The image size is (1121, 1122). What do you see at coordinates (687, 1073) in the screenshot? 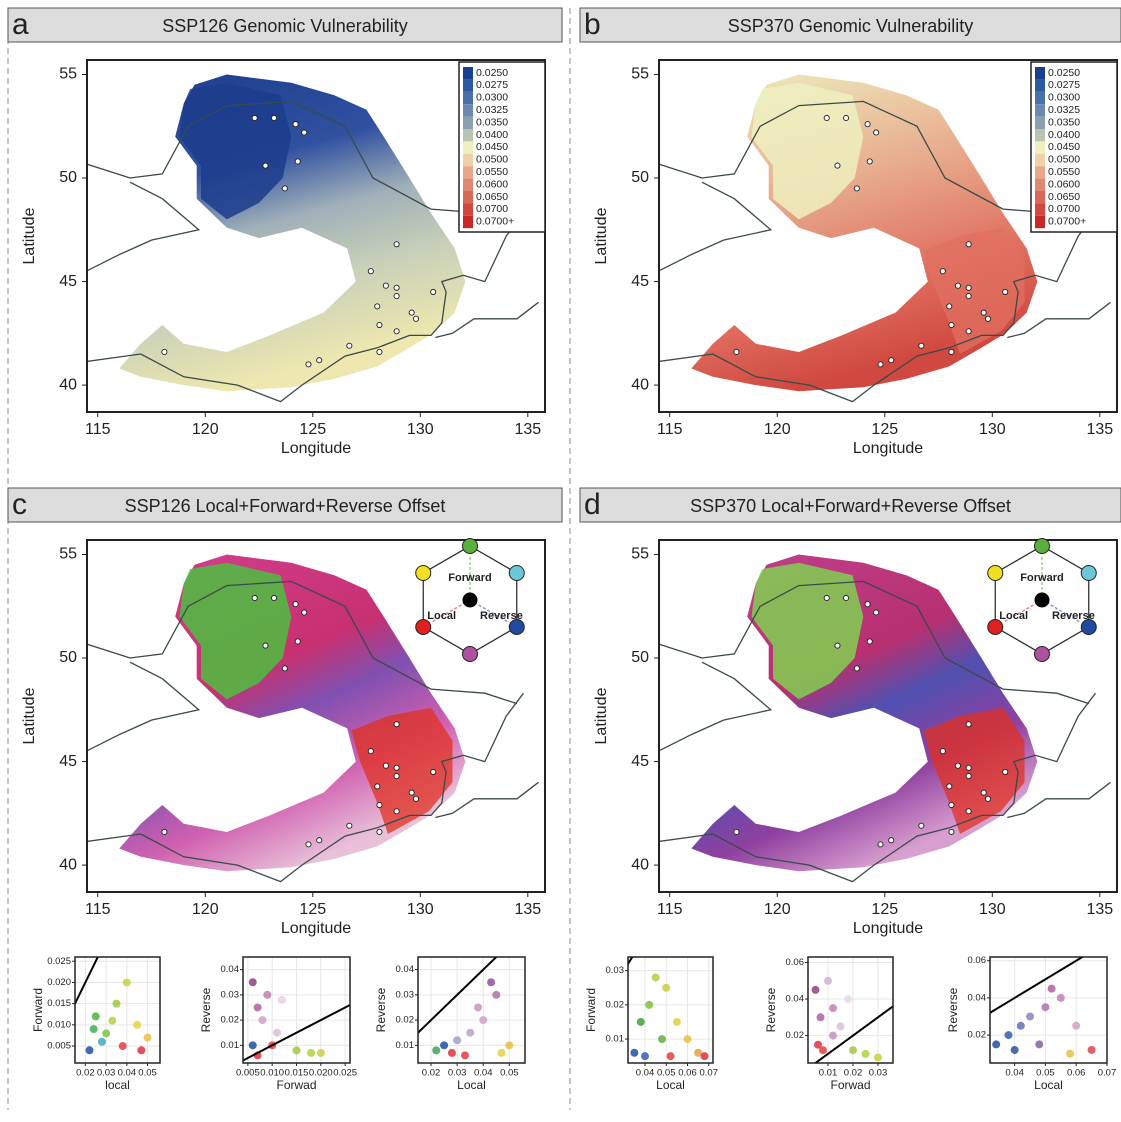
I see `x-tick-label: 0.06` at bounding box center [687, 1073].